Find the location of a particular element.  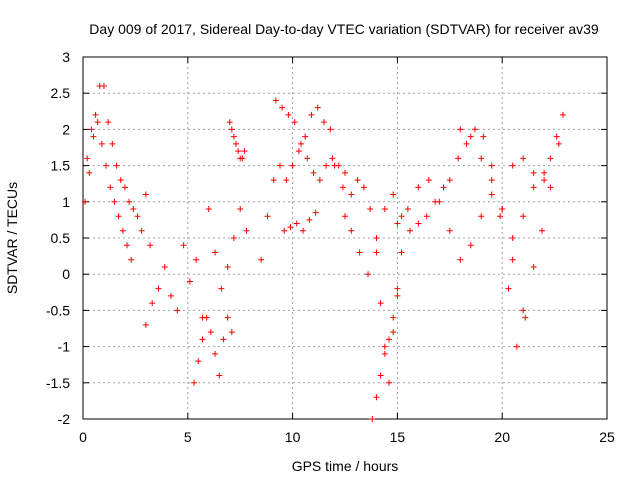

x-tick-label: 5 is located at coordinates (188, 437).